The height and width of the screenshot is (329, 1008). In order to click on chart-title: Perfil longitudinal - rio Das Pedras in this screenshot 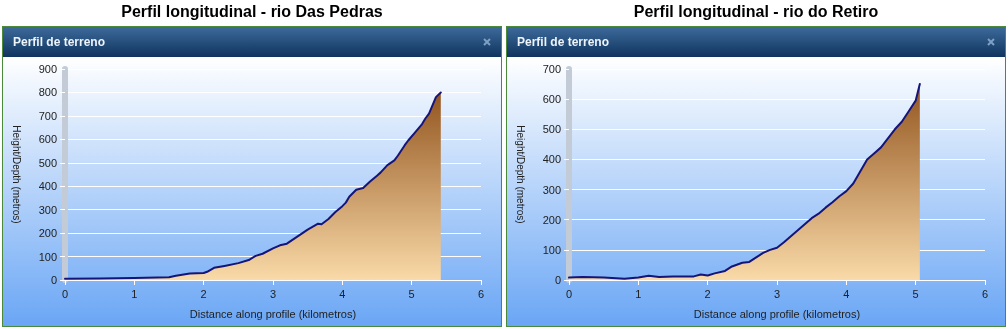, I will do `click(252, 12)`.